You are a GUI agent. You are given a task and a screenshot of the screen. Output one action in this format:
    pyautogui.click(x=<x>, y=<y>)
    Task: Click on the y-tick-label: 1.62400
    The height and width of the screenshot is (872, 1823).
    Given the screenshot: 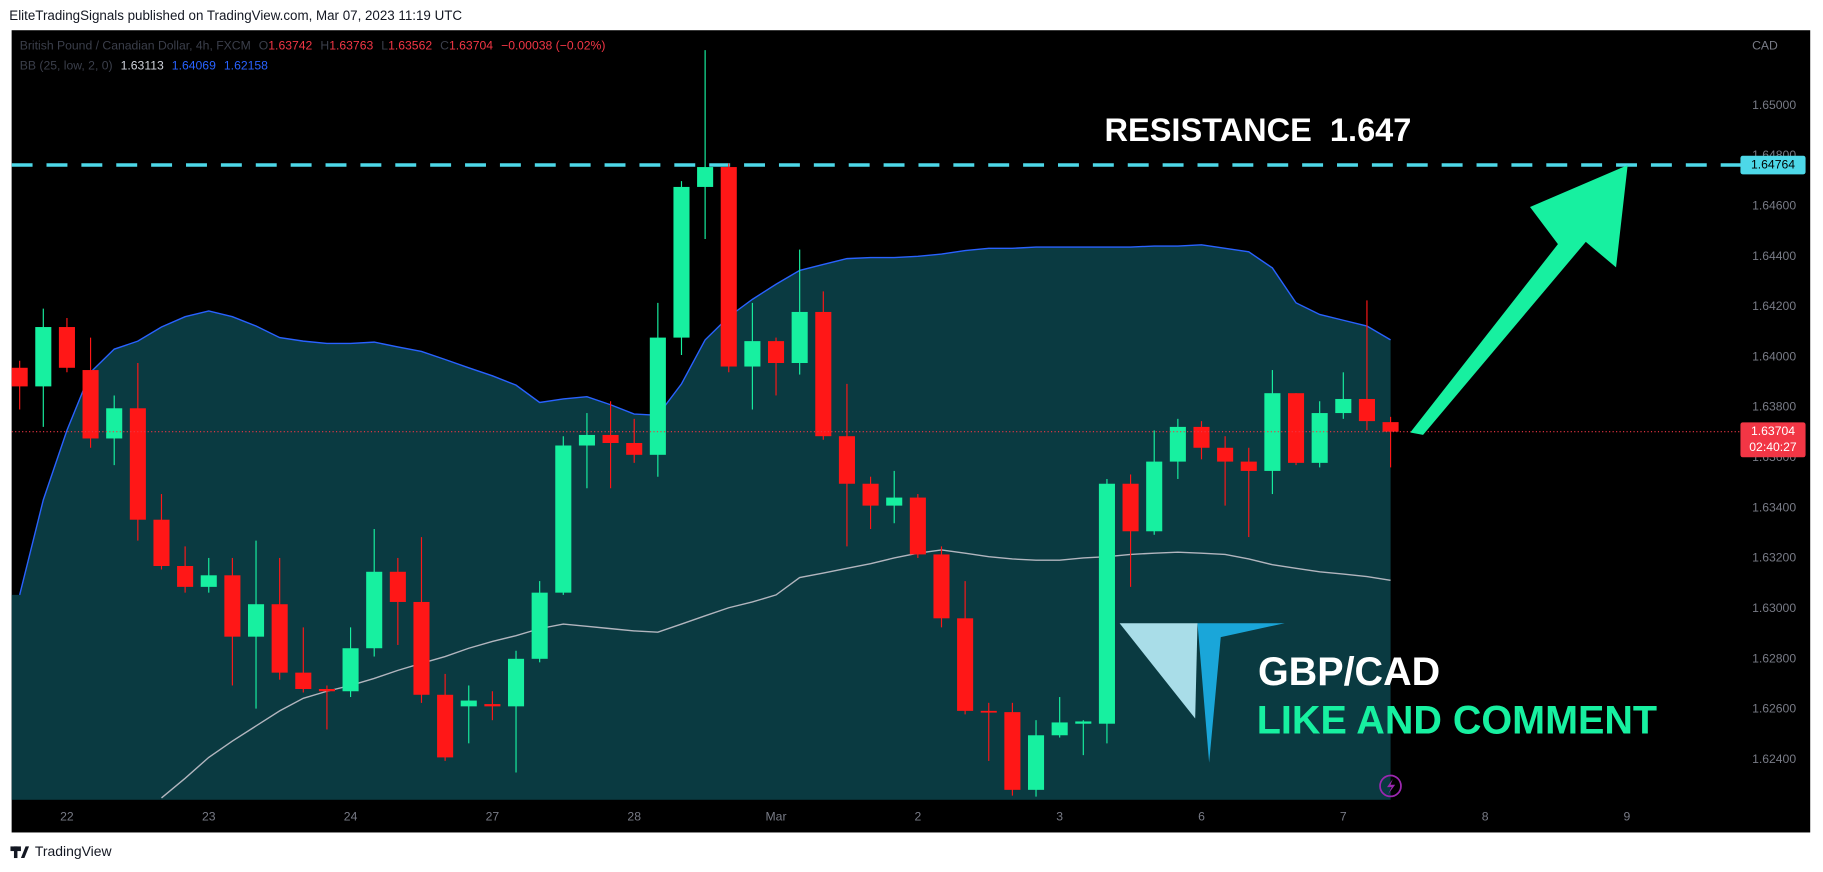 What is the action you would take?
    pyautogui.click(x=1774, y=759)
    